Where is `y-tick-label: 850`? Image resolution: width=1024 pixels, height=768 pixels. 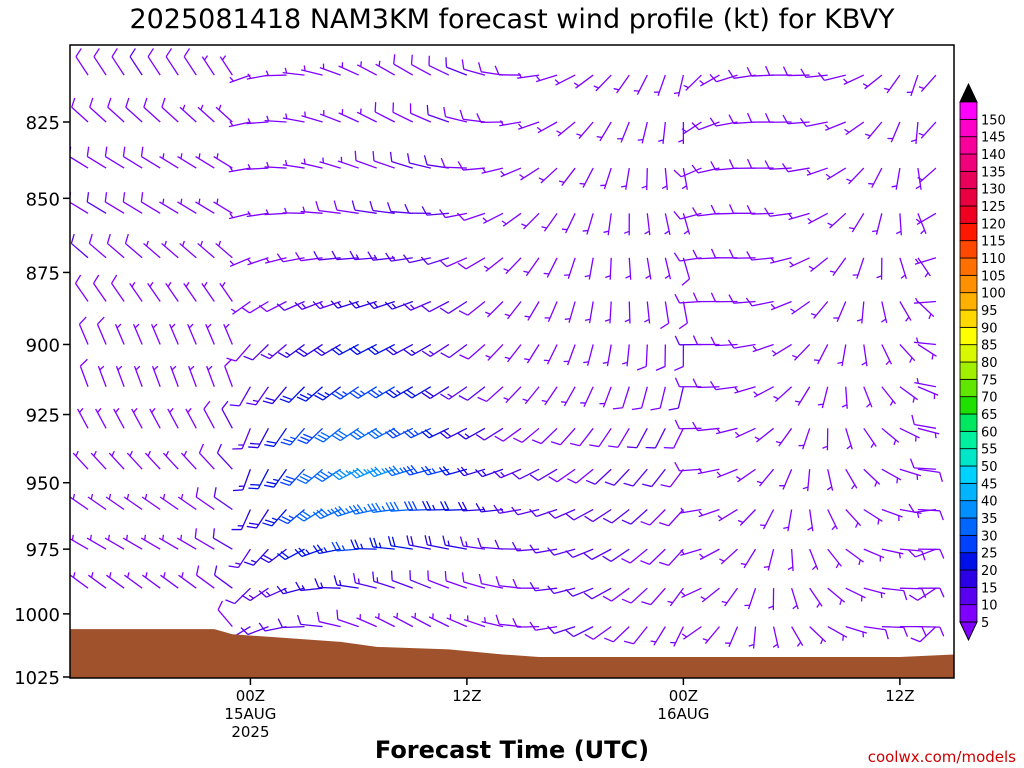 y-tick-label: 850 is located at coordinates (43, 199).